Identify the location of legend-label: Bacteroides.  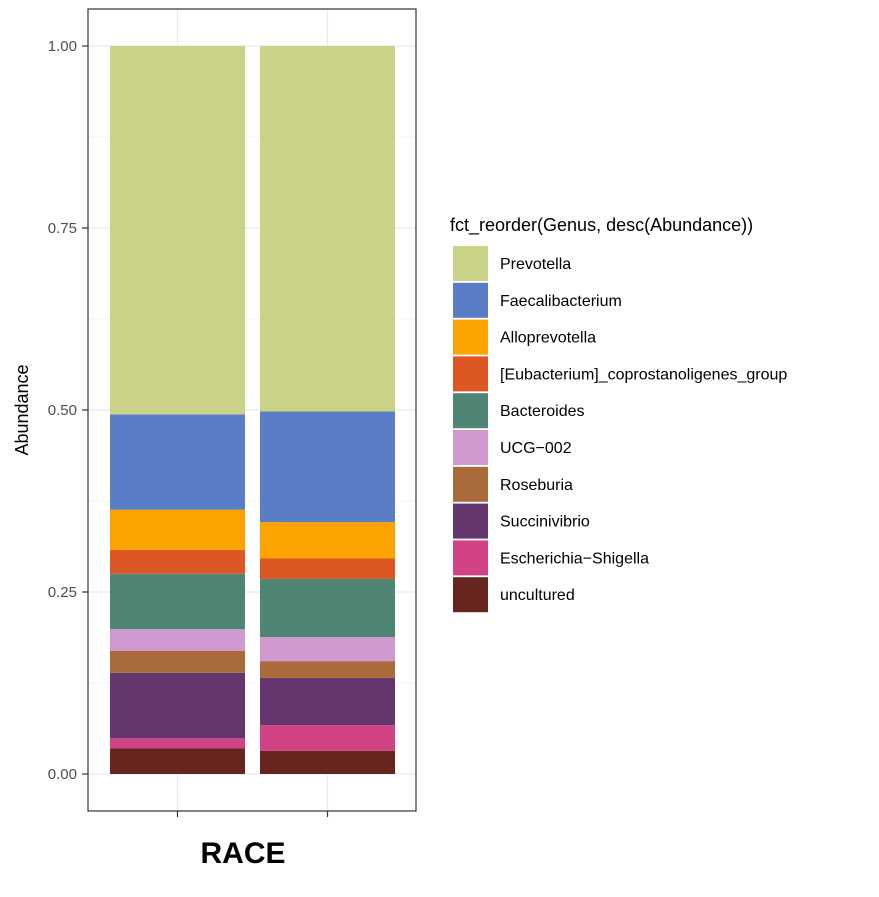
(542, 411).